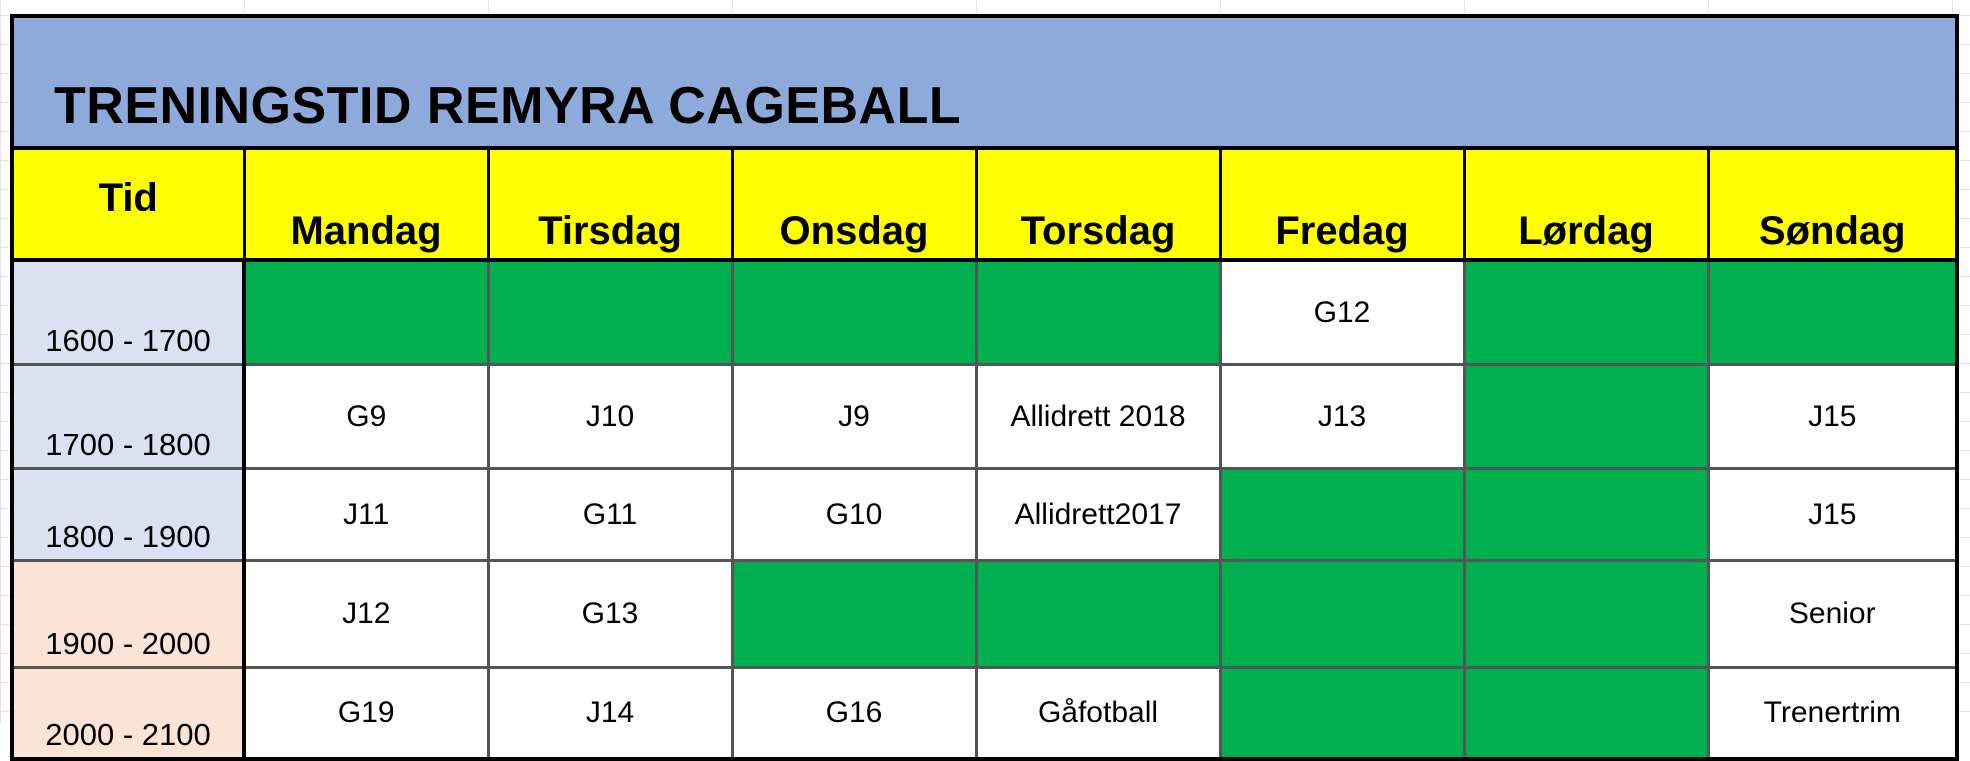  Describe the element at coordinates (1342, 204) in the screenshot. I see `header-fredag: Fredag` at that location.